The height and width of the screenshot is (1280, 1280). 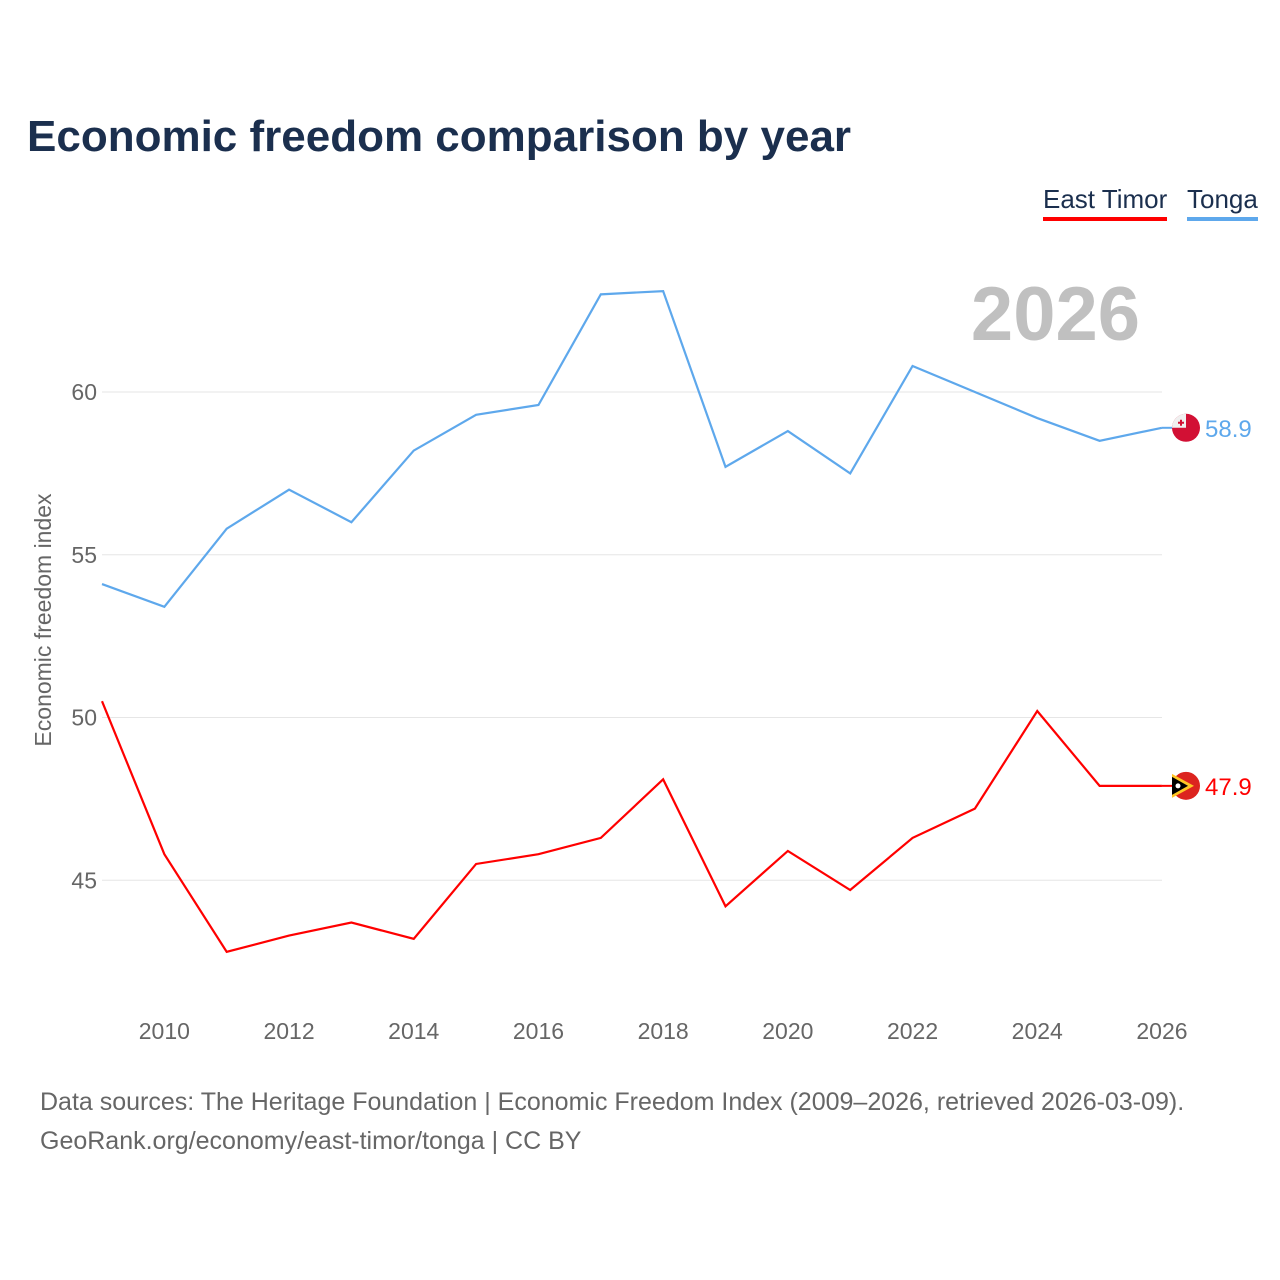 What do you see at coordinates (84, 555) in the screenshot?
I see `y-tick-label: 55` at bounding box center [84, 555].